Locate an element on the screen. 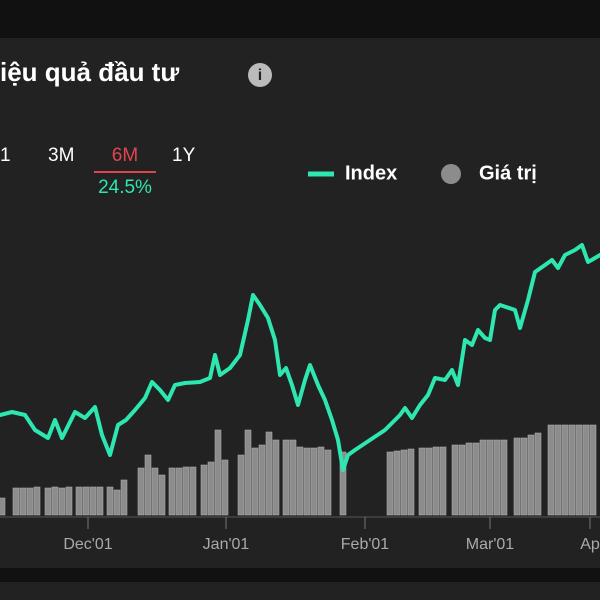 Image resolution: width=600 pixels, height=600 pixels. info-icon-glyph: i is located at coordinates (260, 75).